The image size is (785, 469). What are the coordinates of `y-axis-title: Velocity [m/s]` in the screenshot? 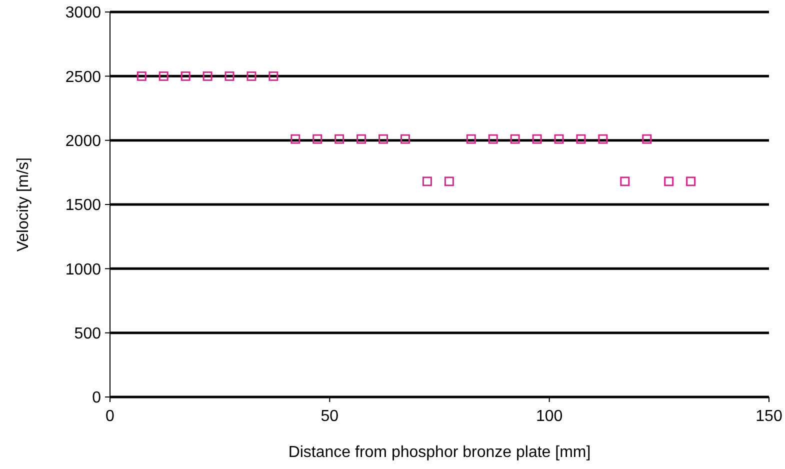 It's located at (23, 204).